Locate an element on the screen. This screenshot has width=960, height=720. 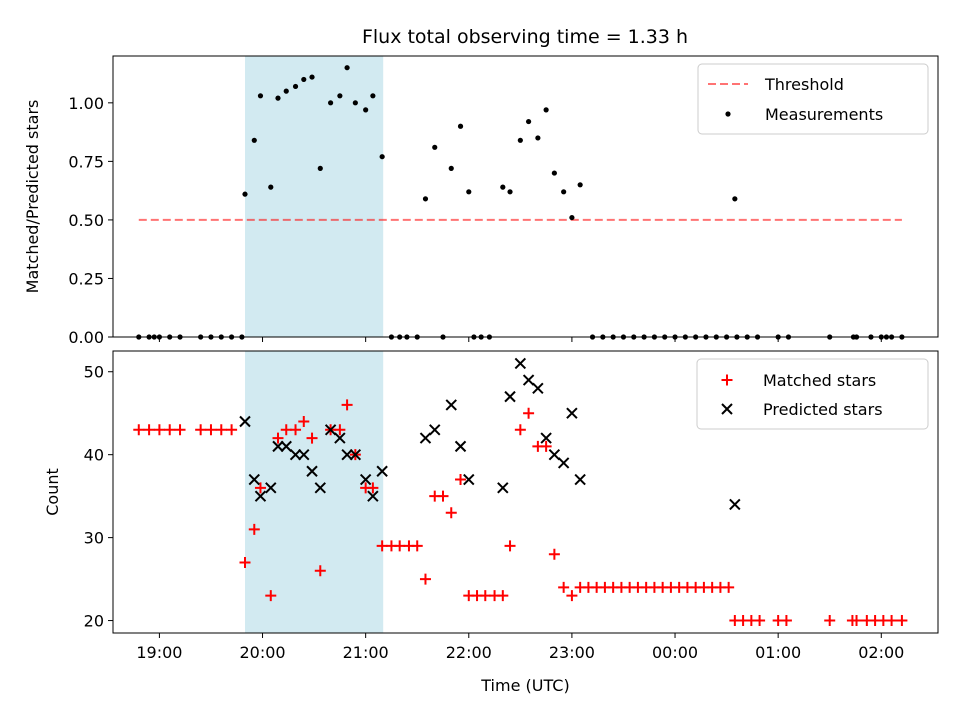
chart-title: Flux total observing time = 1.33 h is located at coordinates (525, 37).